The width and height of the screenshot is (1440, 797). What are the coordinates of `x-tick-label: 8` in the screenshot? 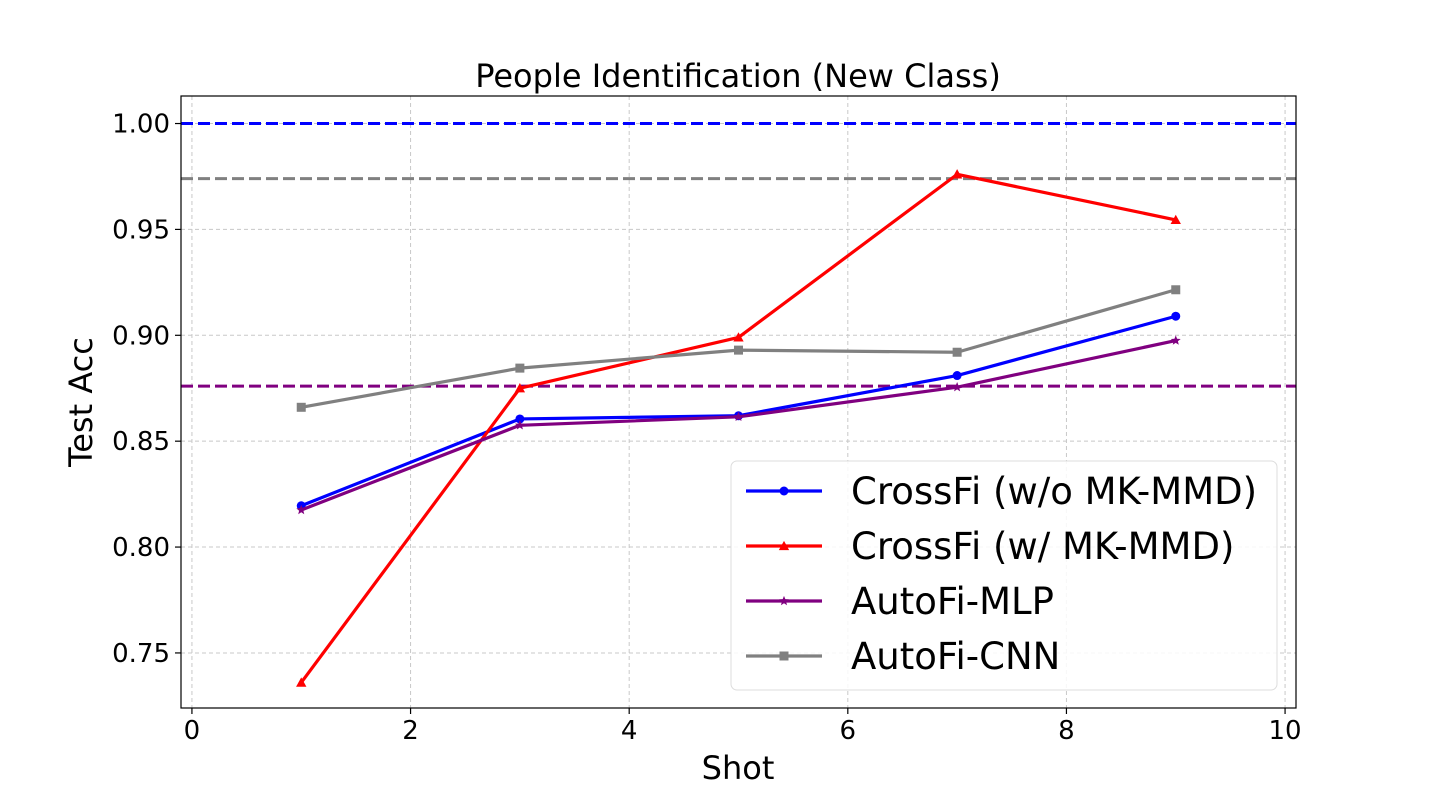 It's located at (1066, 731).